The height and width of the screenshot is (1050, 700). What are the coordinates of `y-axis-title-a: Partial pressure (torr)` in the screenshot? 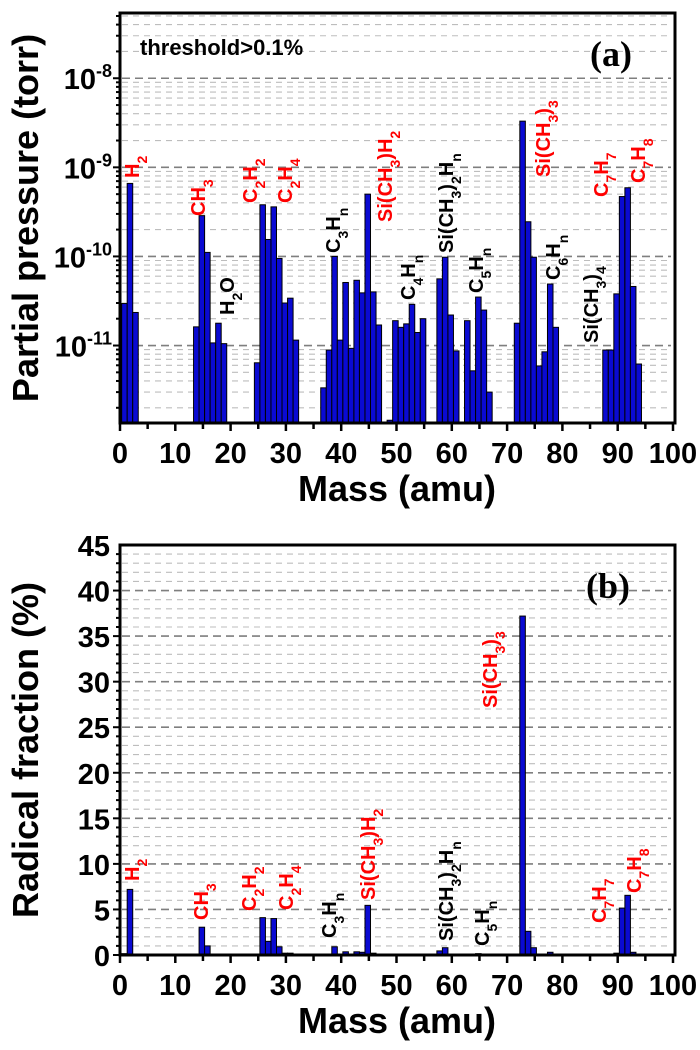 It's located at (25, 218).